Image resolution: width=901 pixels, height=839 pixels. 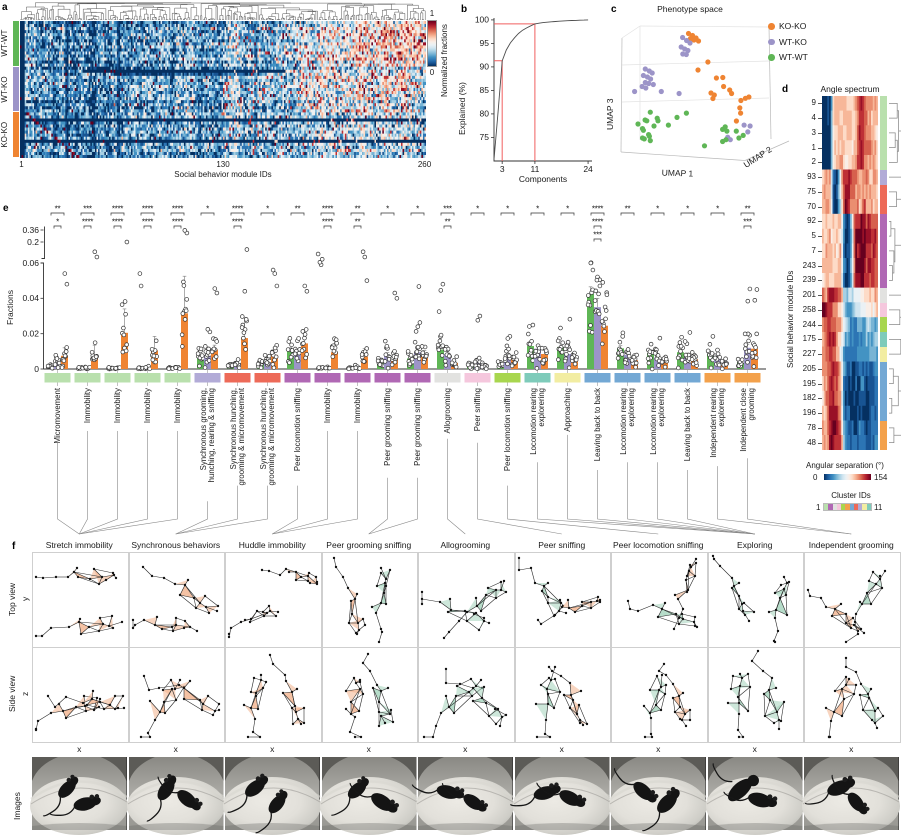 What do you see at coordinates (482, 20) in the screenshot?
I see `panel-b-ytick: 100` at bounding box center [482, 20].